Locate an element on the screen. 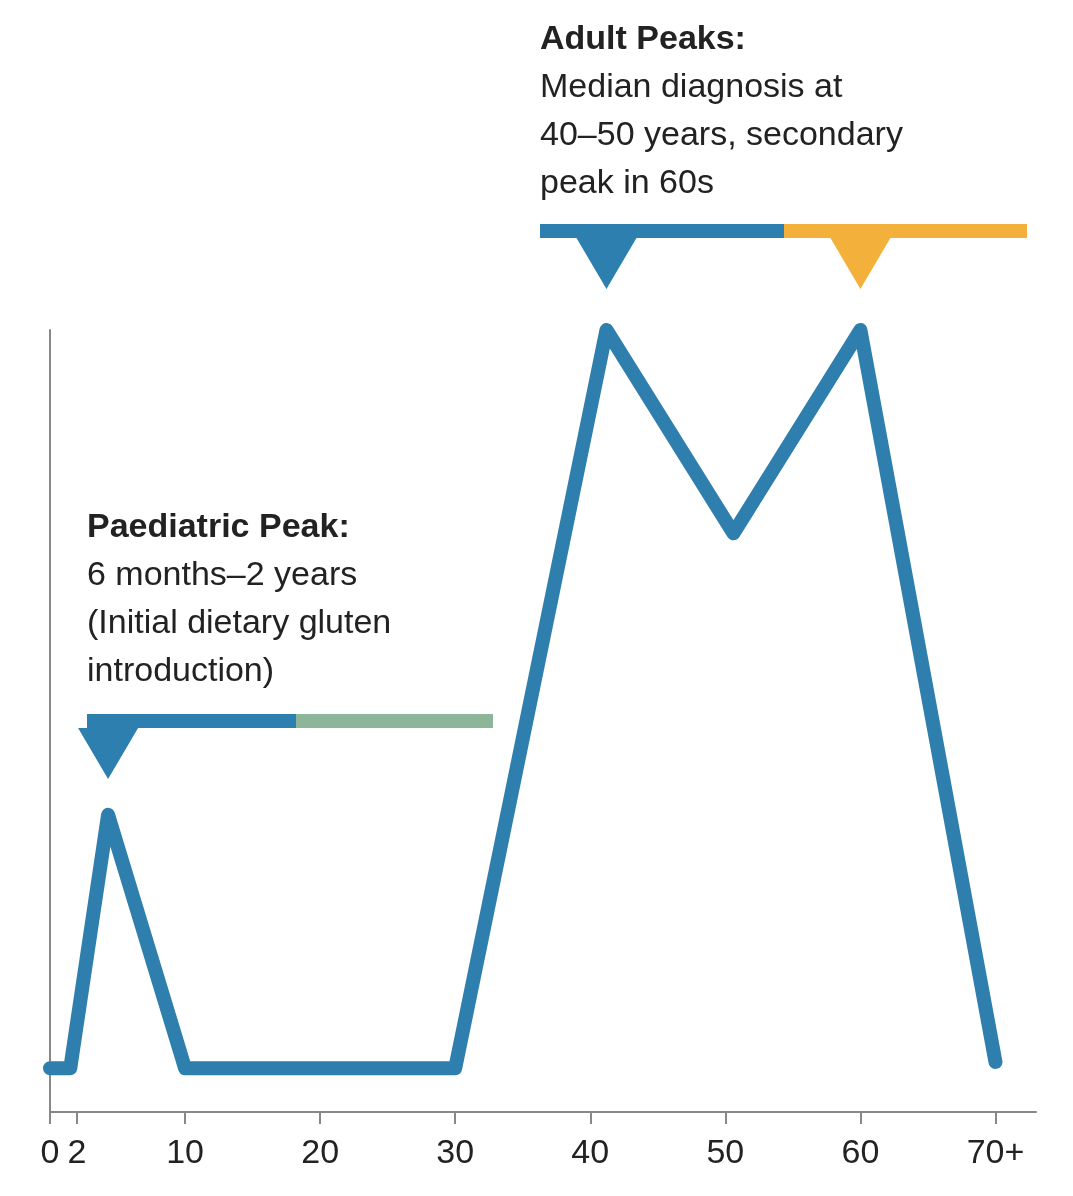  x-tick-label: 0 is located at coordinates (50, 1151).